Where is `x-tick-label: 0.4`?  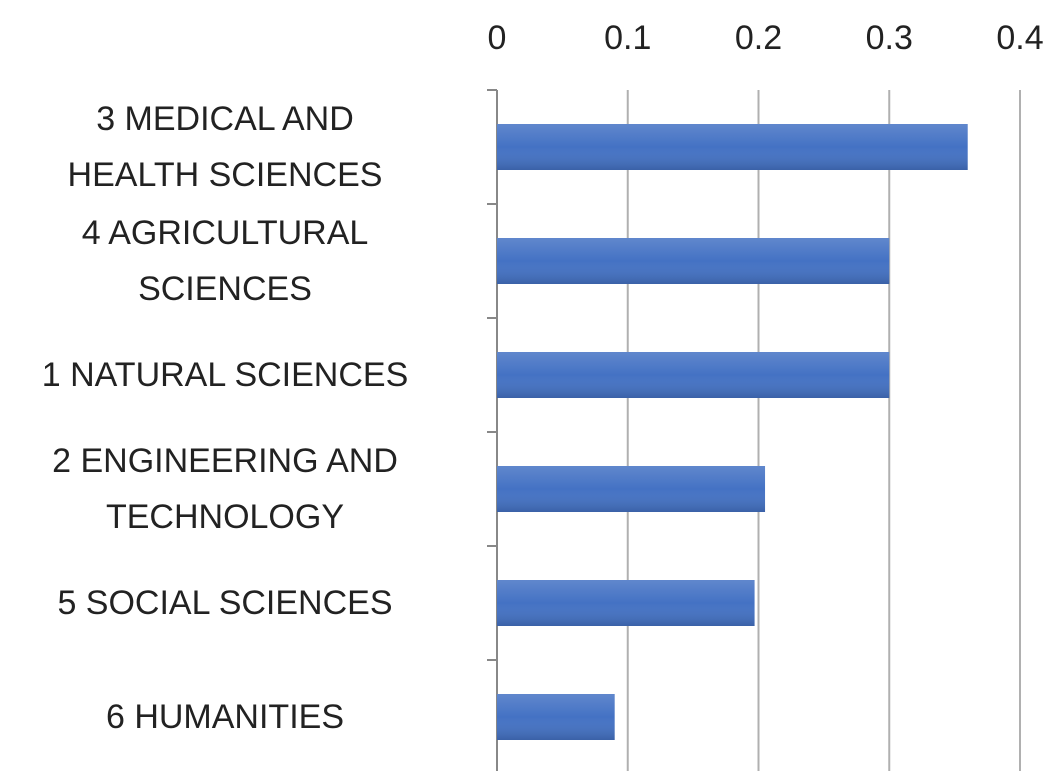 x-tick-label: 0.4 is located at coordinates (1019, 38).